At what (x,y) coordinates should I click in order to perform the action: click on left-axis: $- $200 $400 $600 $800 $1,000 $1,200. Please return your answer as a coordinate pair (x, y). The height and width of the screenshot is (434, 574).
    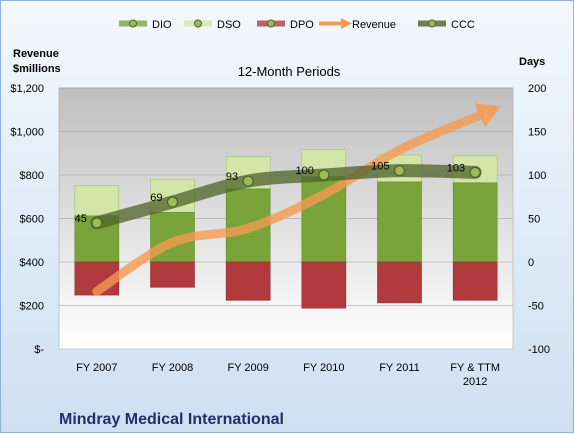
    Looking at the image, I should click on (27, 219).